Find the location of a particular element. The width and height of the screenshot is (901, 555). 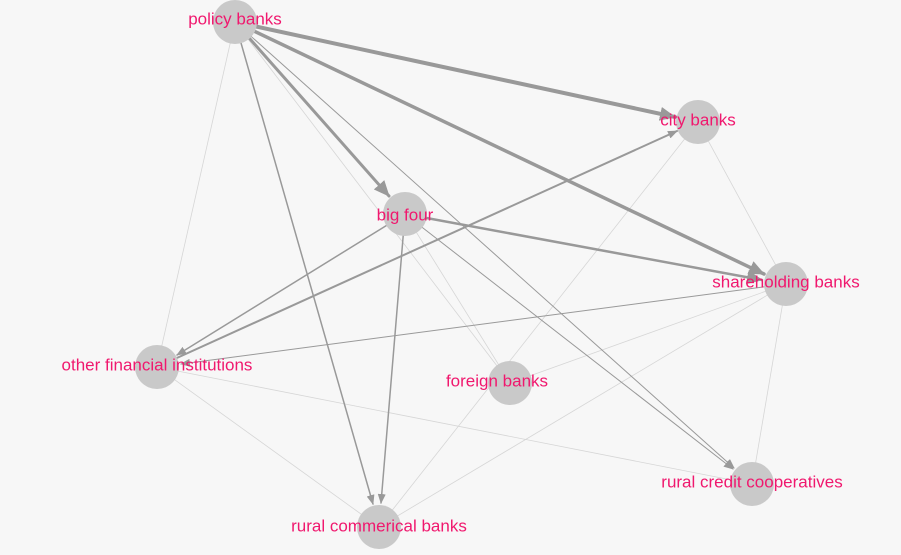

node-label: rural commerical banks is located at coordinates (379, 525).